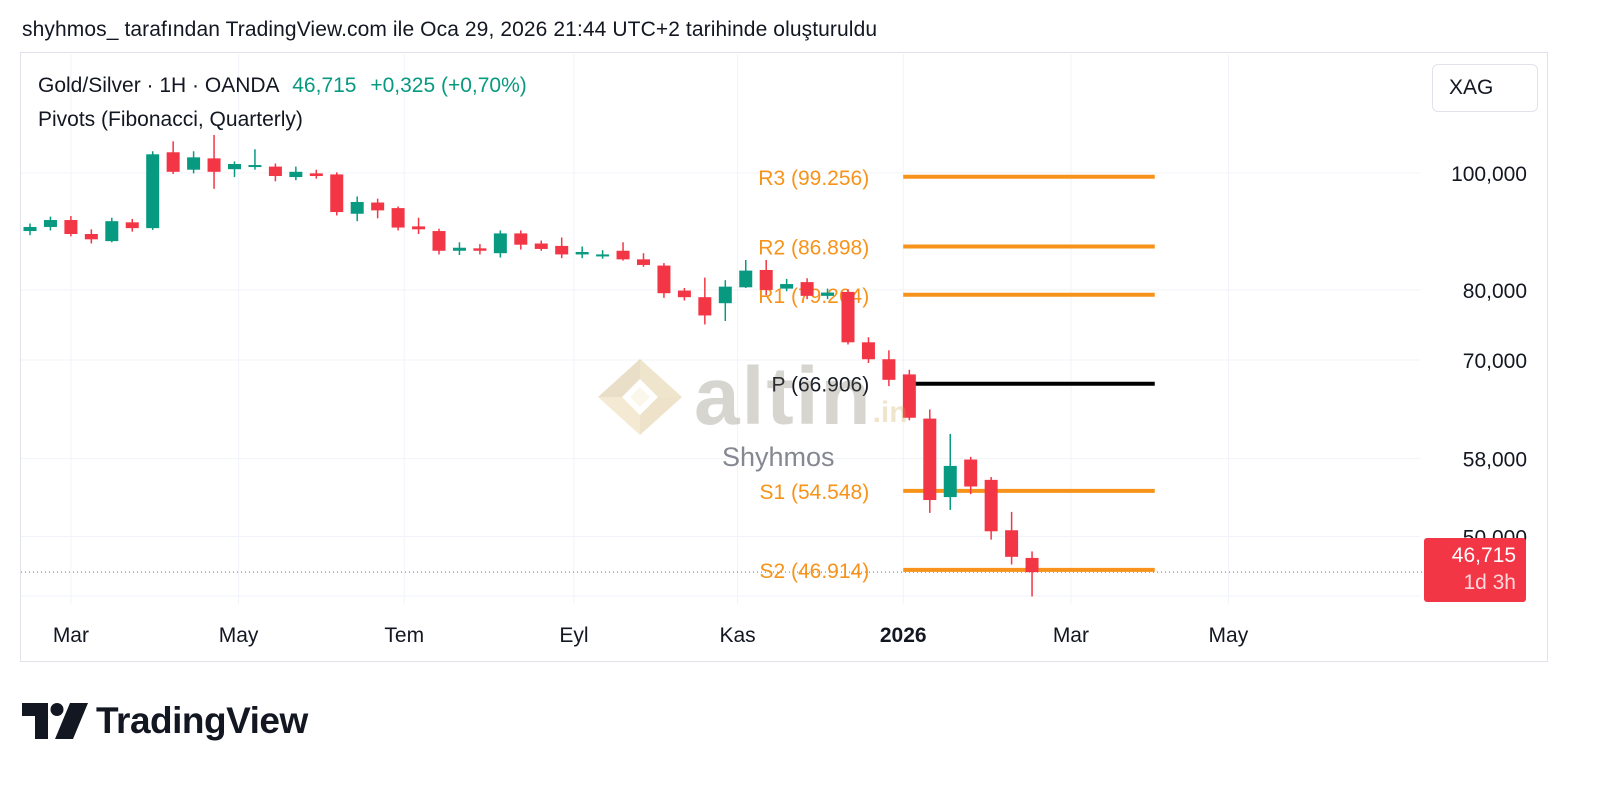  Describe the element at coordinates (813, 248) in the screenshot. I see `pivot-label: R2 (86.898)` at that location.